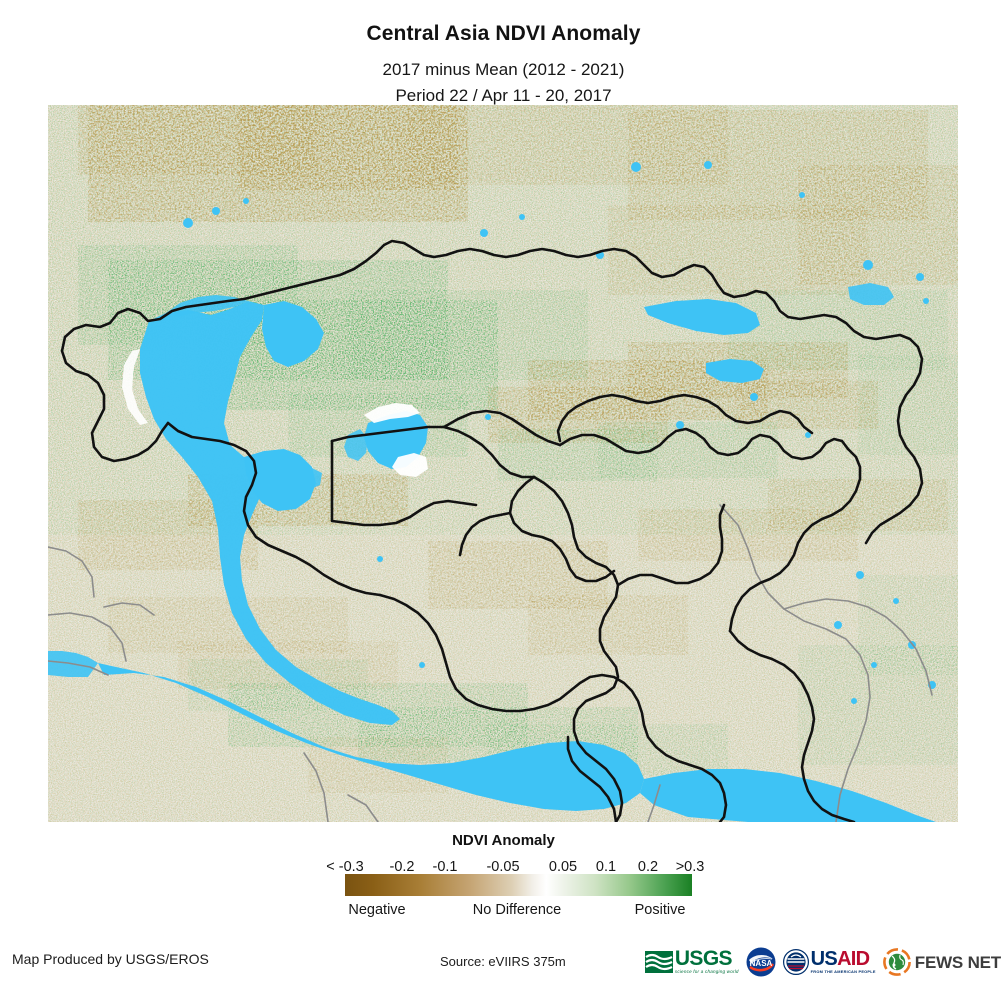 The width and height of the screenshot is (1007, 984). Describe the element at coordinates (648, 867) in the screenshot. I see `legend-tick: 0.2` at that location.